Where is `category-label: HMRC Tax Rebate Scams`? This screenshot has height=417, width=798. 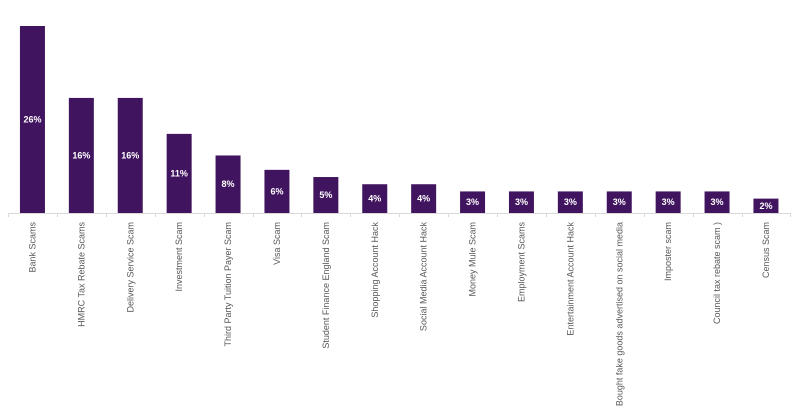
category-label: HMRC Tax Rebate Scams is located at coordinates (81, 274).